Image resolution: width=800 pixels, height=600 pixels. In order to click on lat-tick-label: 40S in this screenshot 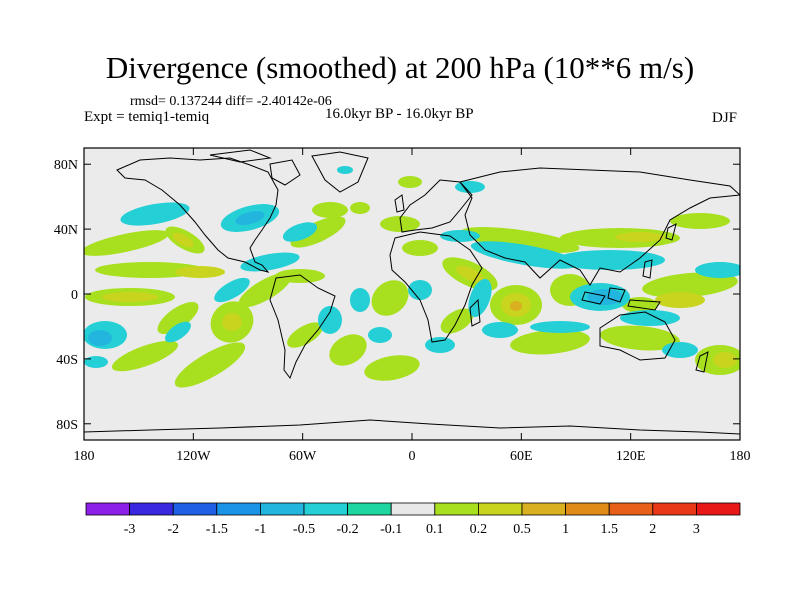, I will do `click(67, 360)`.